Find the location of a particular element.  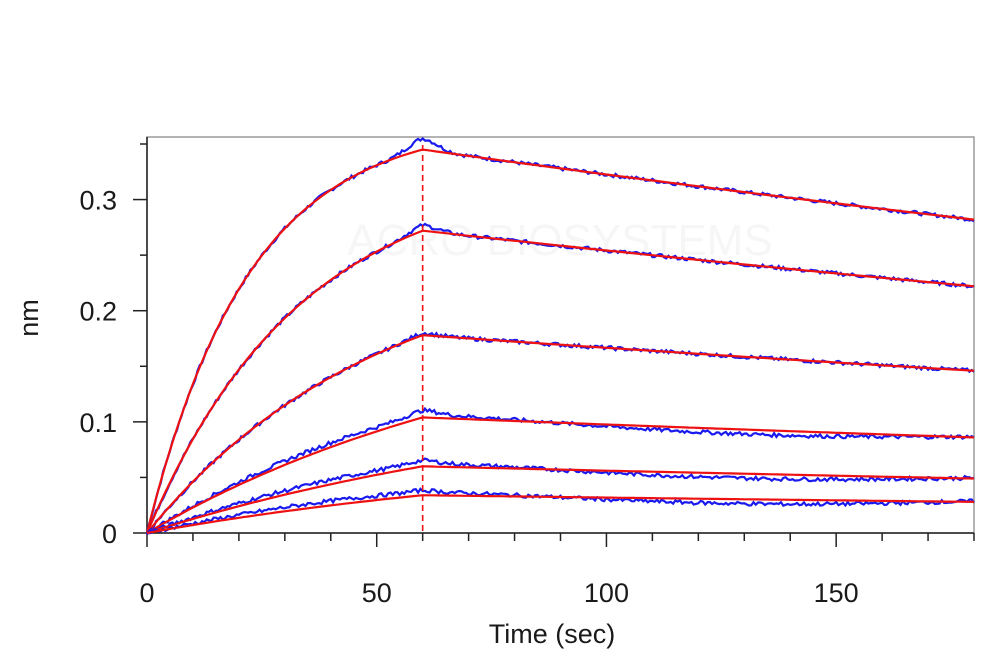

x-tick-label: 150 is located at coordinates (836, 593).